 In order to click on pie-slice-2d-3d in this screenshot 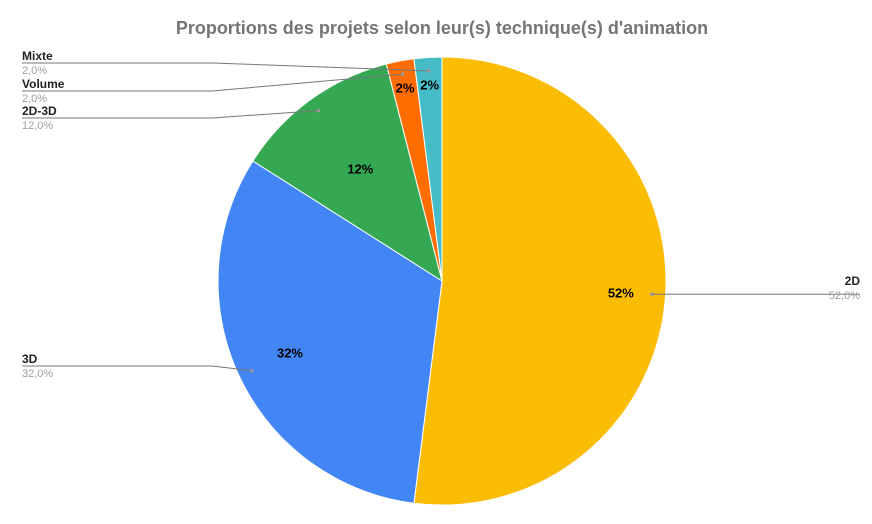, I will do `click(347, 173)`.